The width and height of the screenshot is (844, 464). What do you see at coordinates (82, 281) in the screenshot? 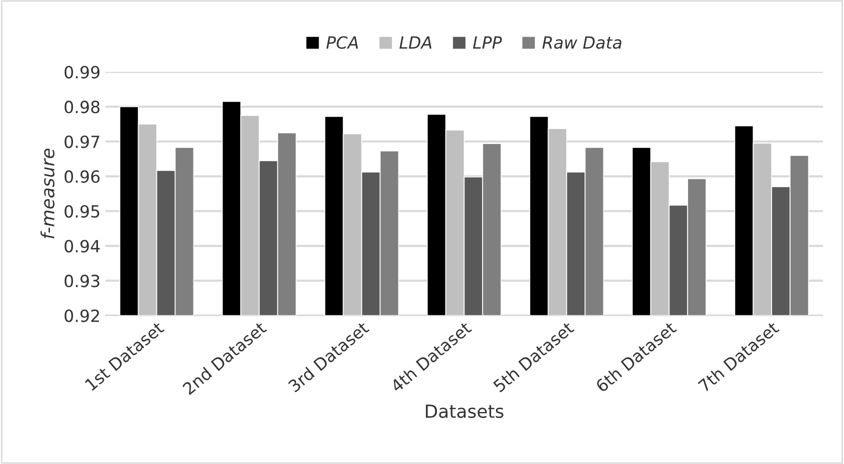
I see `y-tick-label: 0.93` at bounding box center [82, 281].